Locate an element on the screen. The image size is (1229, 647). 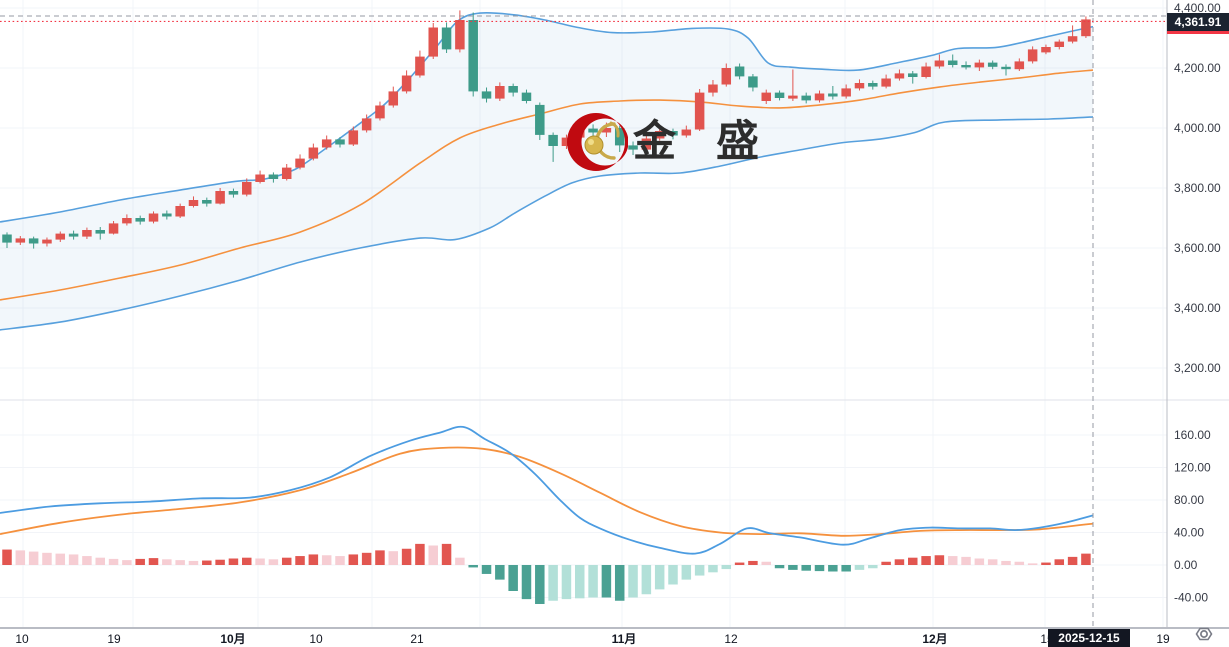
crosshair-date-badge: 2025-12-15 is located at coordinates (1089, 638).